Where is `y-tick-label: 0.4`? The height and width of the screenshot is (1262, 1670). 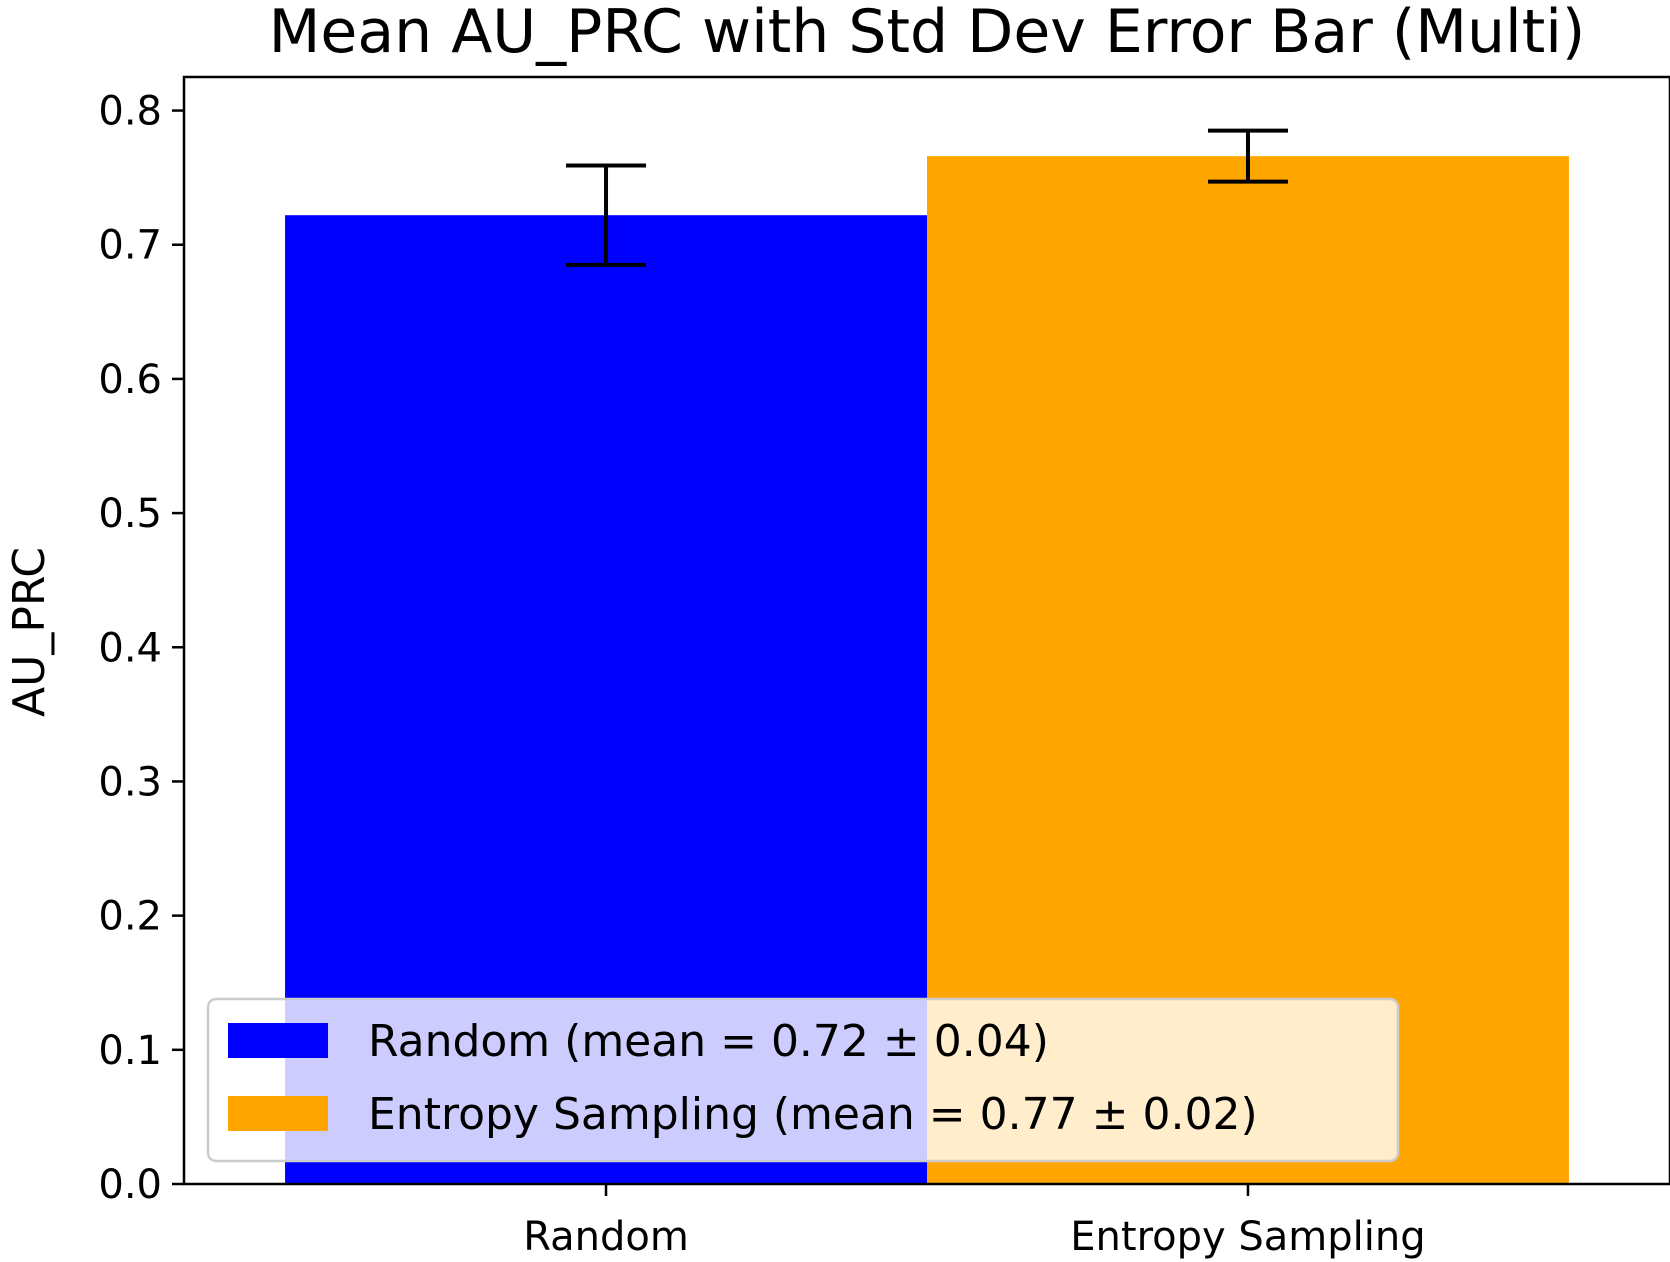
y-tick-label: 0.4 is located at coordinates (130, 648).